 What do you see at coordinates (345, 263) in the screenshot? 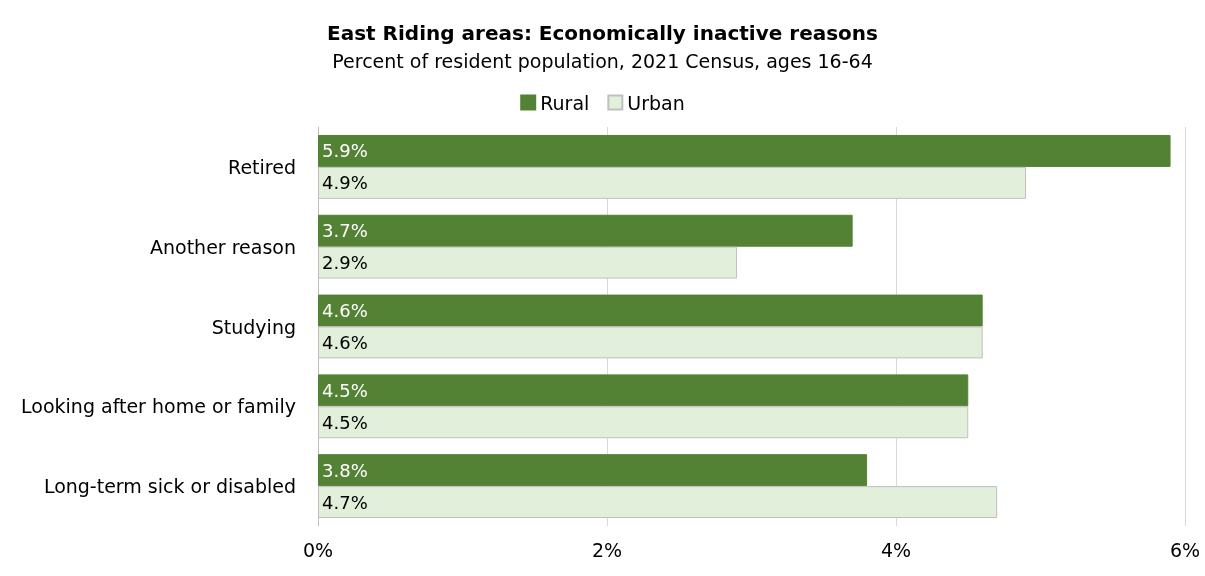
I see `data-label: 2.9%` at bounding box center [345, 263].